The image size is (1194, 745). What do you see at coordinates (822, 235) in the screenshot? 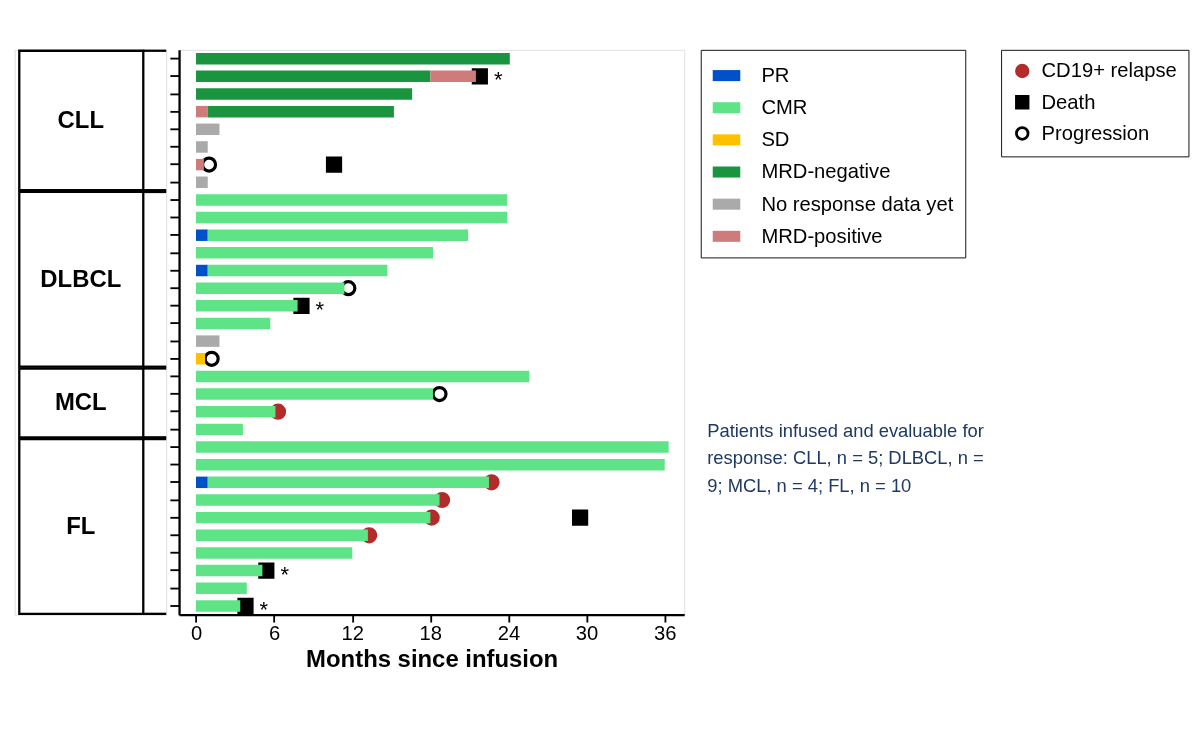
I see `legend-label: MRD-positive` at bounding box center [822, 235].